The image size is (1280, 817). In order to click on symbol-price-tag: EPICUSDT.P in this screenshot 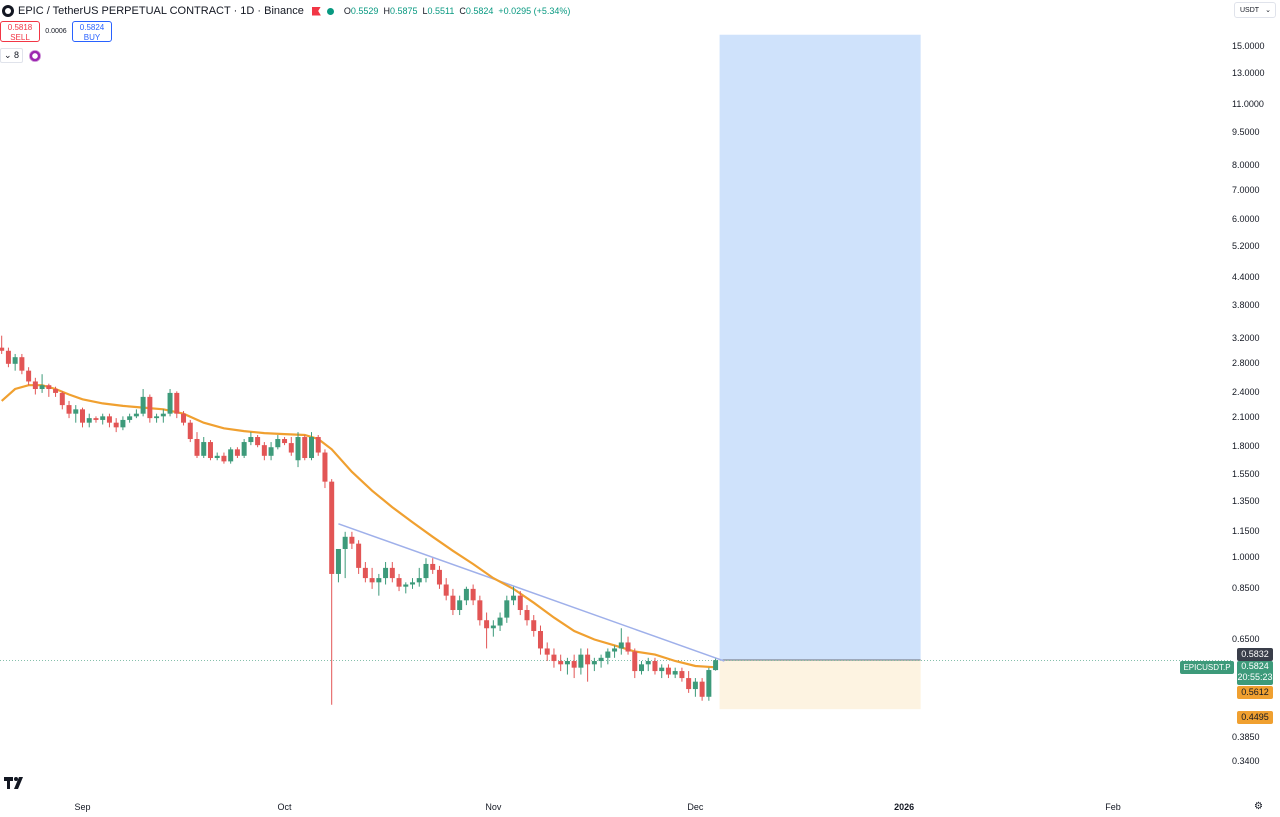, I will do `click(1207, 667)`.